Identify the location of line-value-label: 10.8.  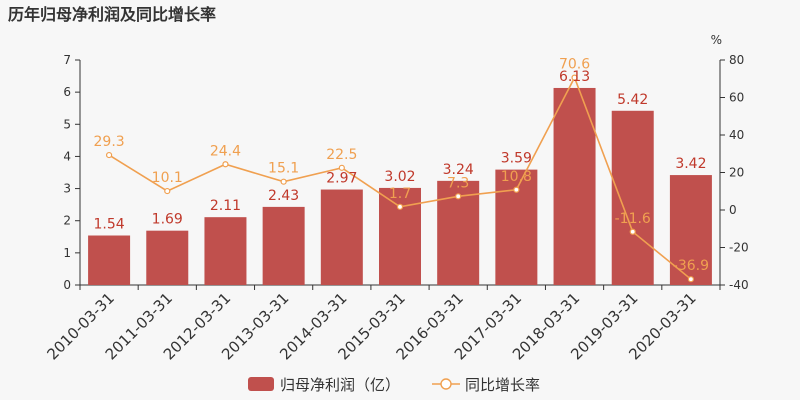
(516, 177).